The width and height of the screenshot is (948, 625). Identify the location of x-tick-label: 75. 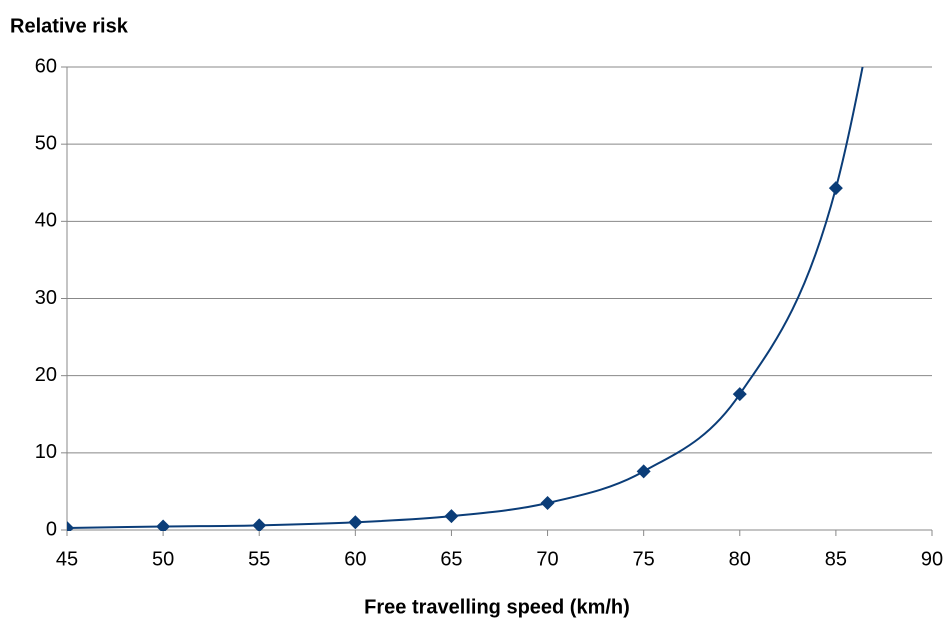
(644, 559).